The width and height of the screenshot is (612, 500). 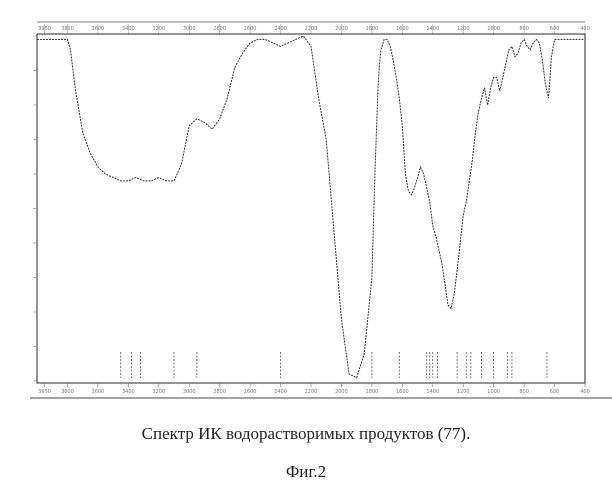 I want to click on bottom-tick-label: 3950, so click(x=44, y=392).